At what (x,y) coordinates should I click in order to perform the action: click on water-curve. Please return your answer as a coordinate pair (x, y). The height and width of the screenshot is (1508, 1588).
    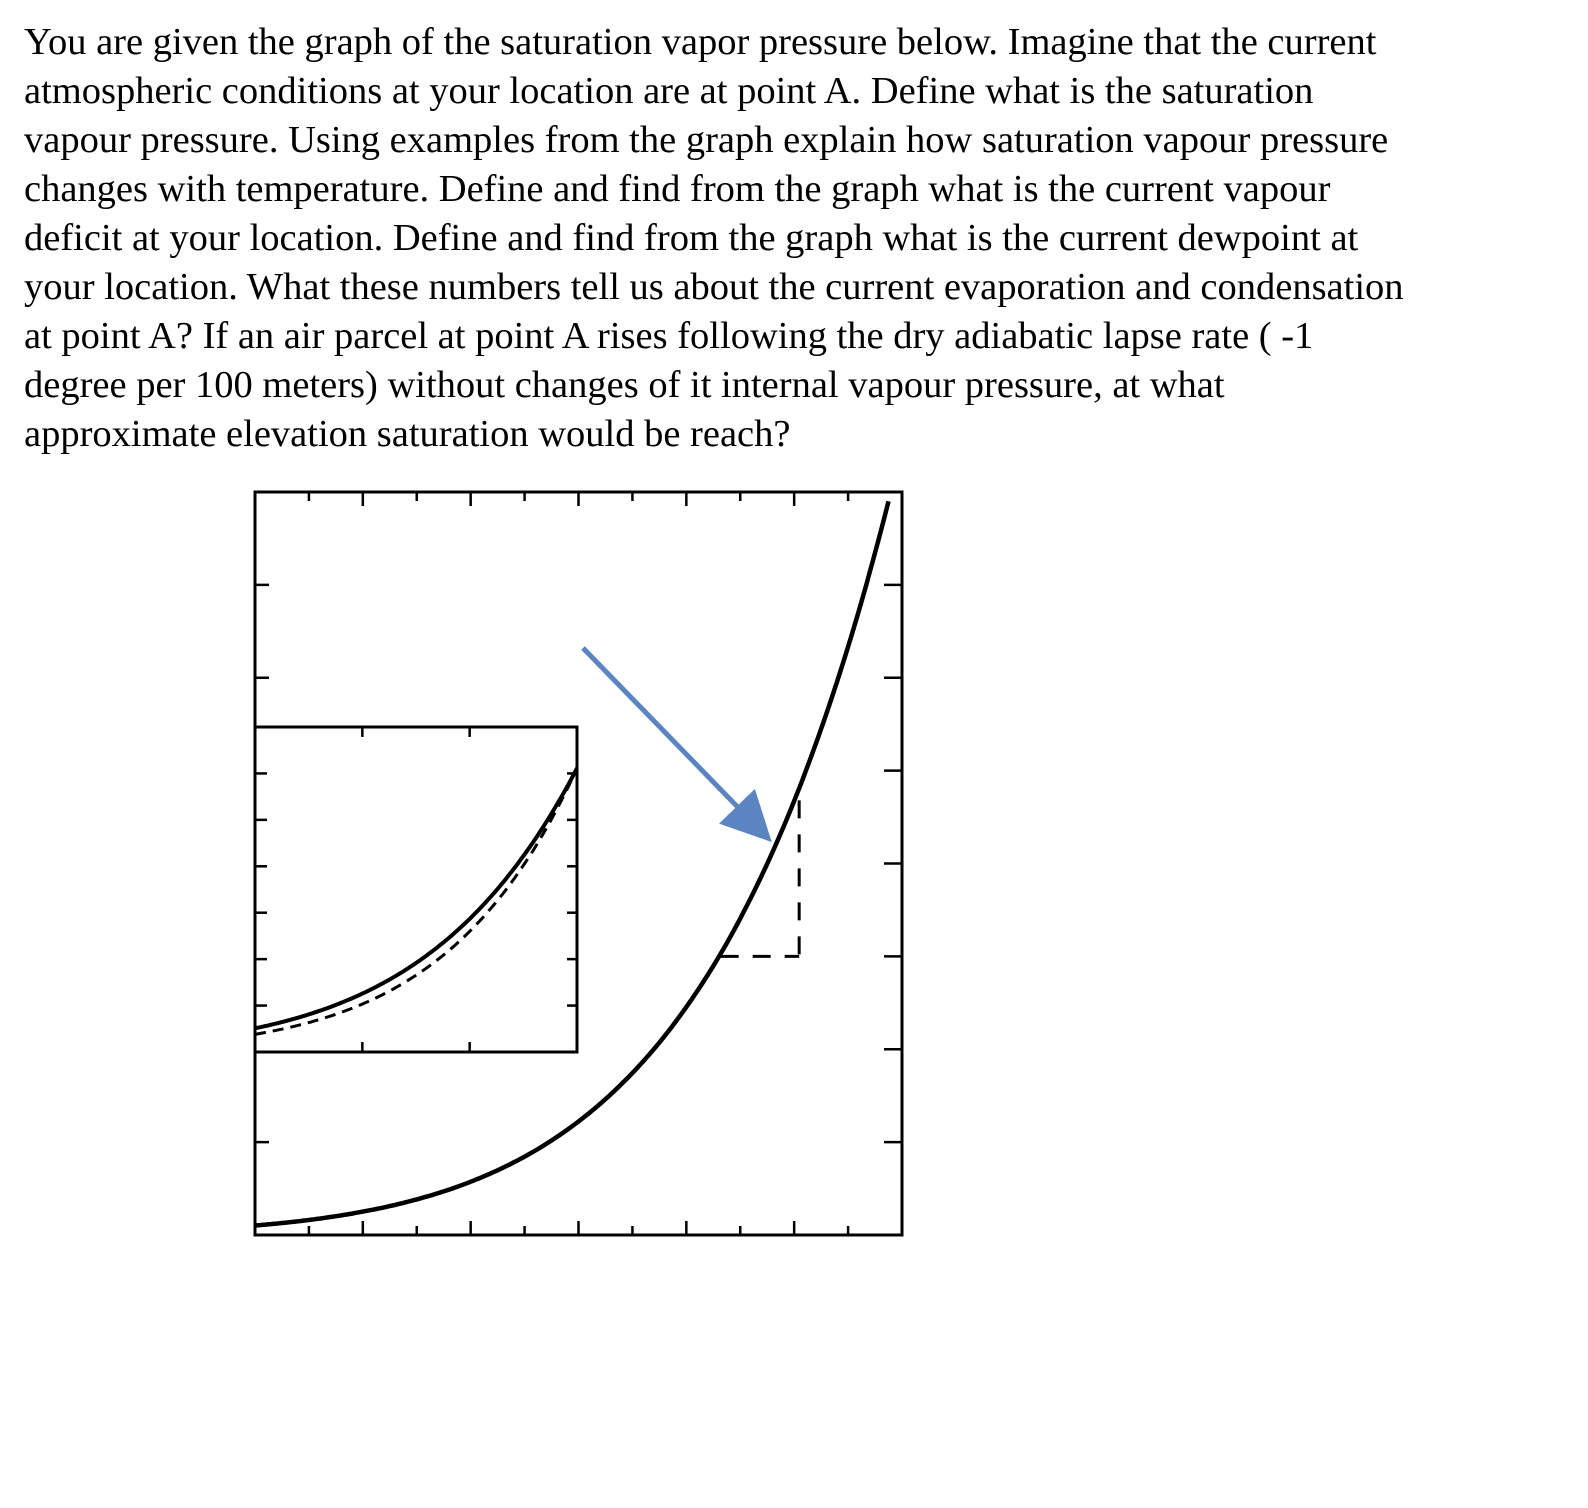
    Looking at the image, I should click on (416, 899).